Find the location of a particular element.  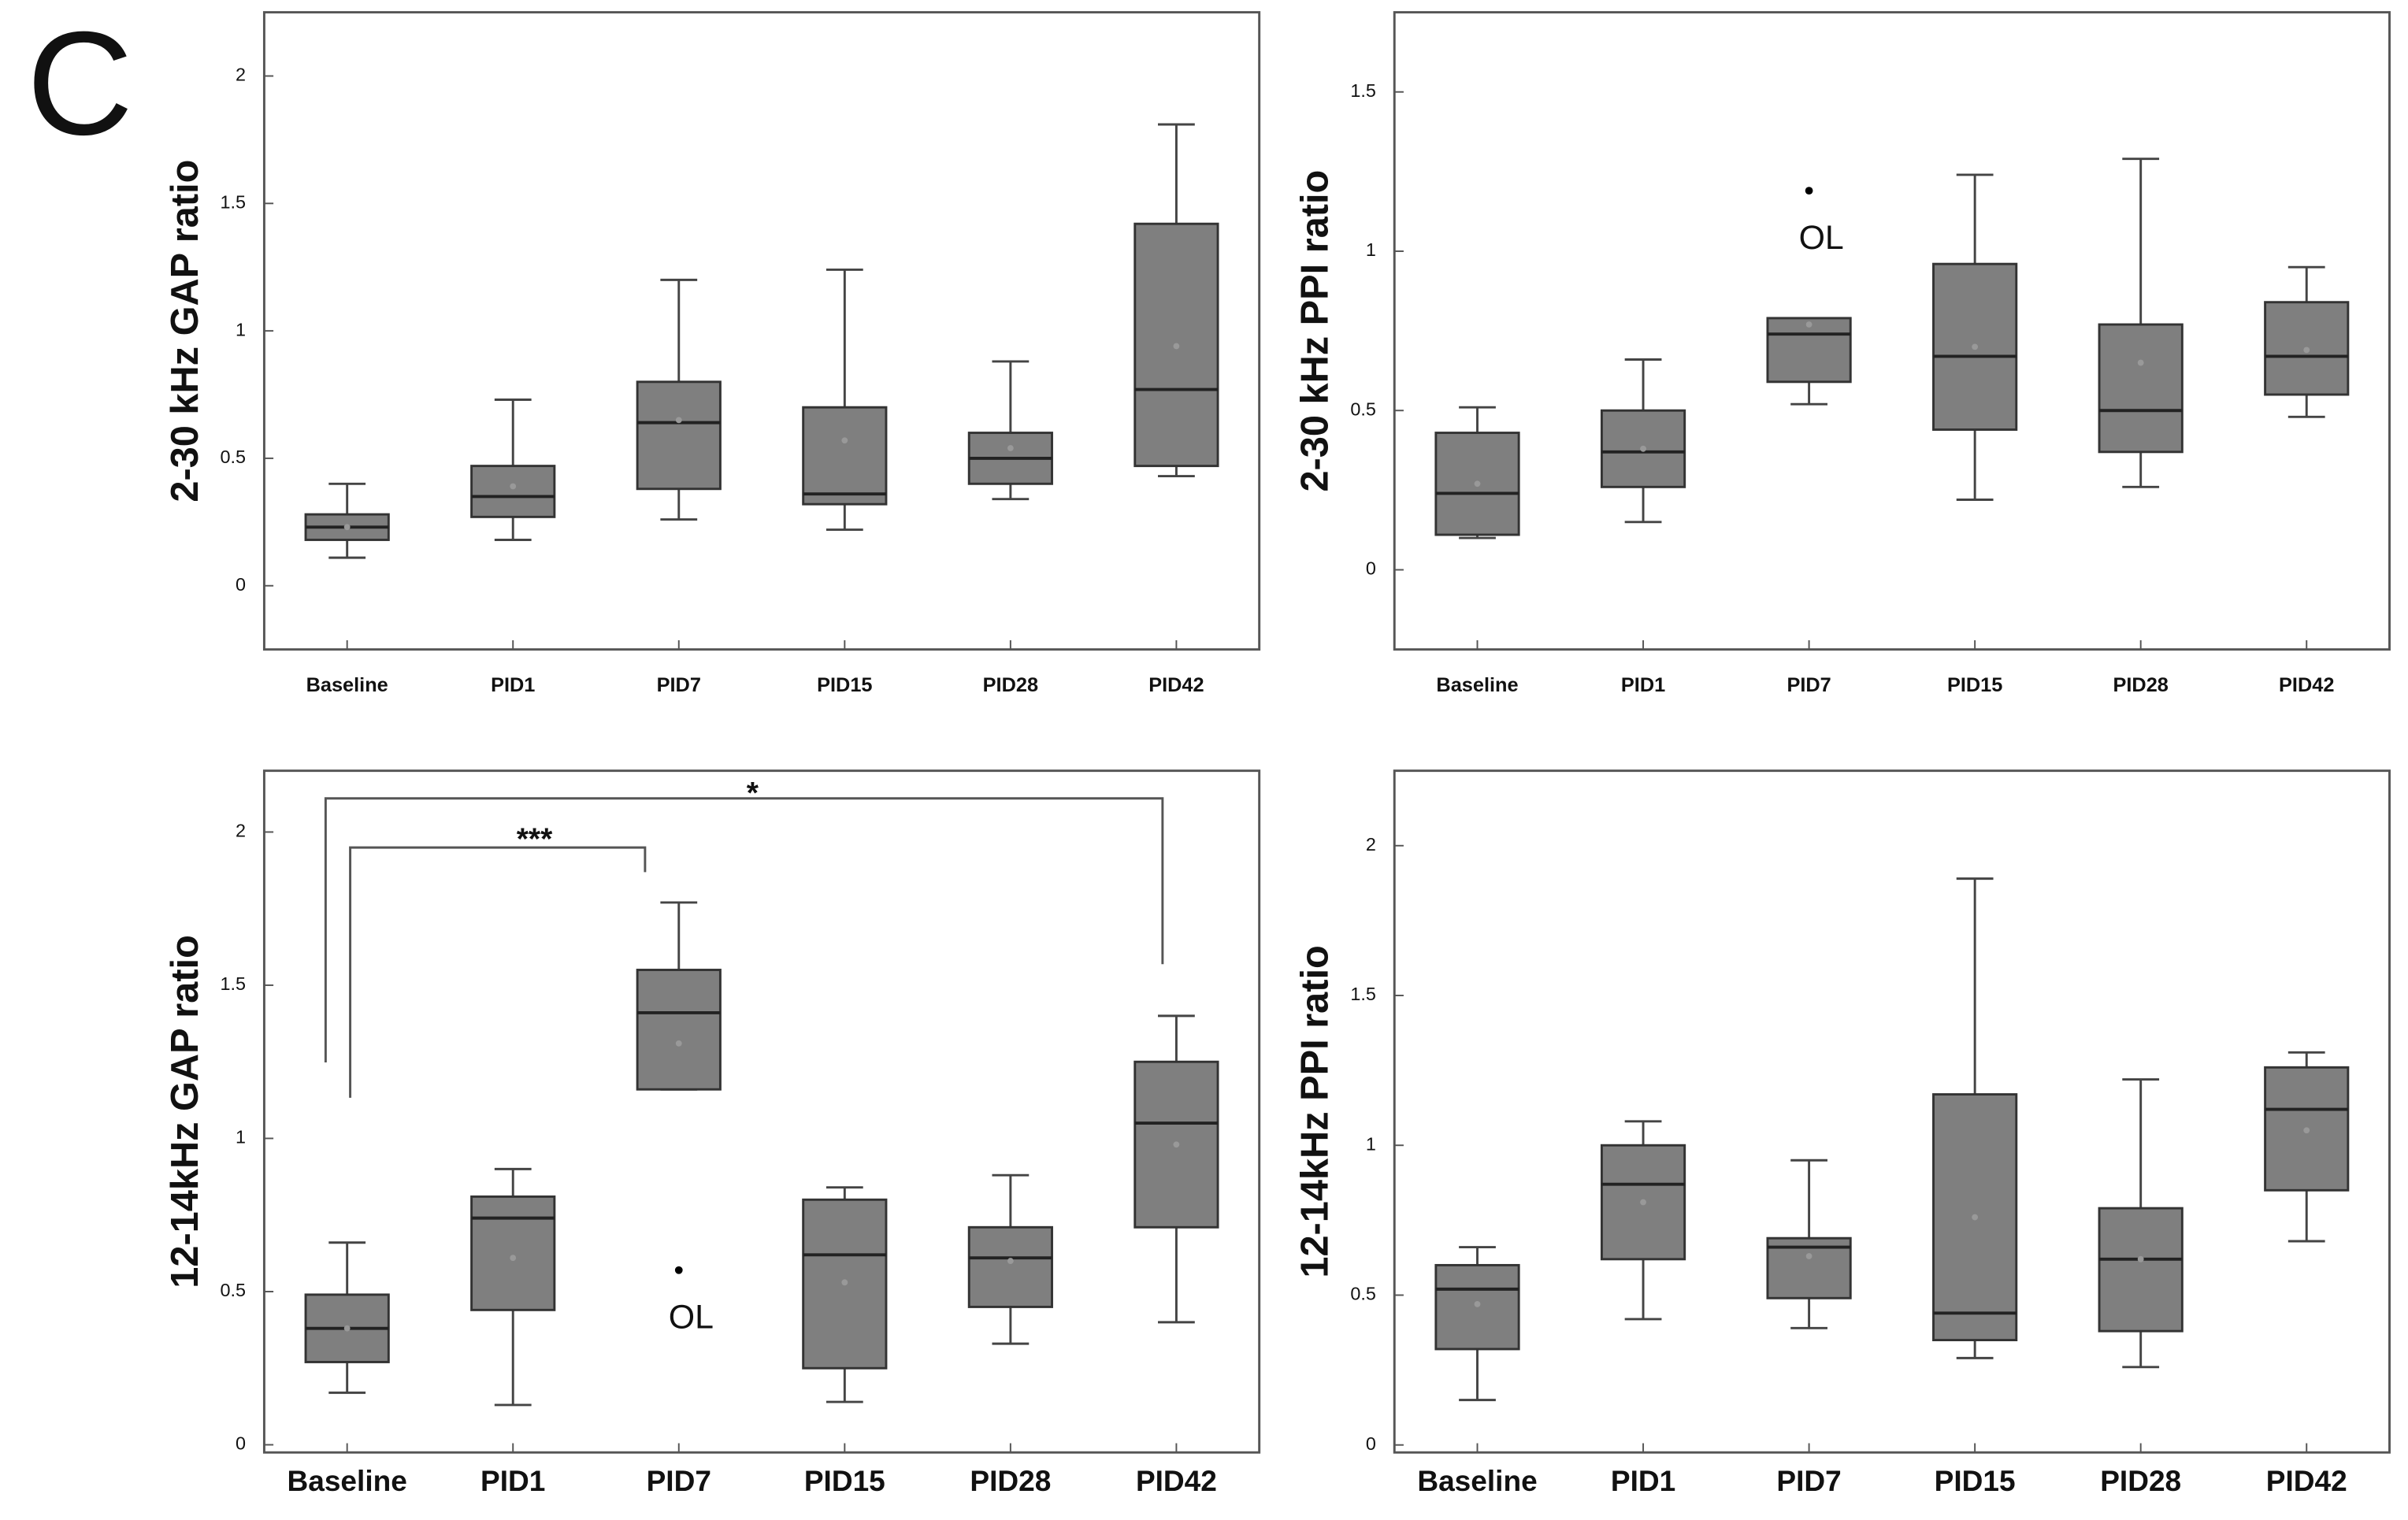

y-axis-label: 2-30 kHz GAP ratio is located at coordinates (185, 331).